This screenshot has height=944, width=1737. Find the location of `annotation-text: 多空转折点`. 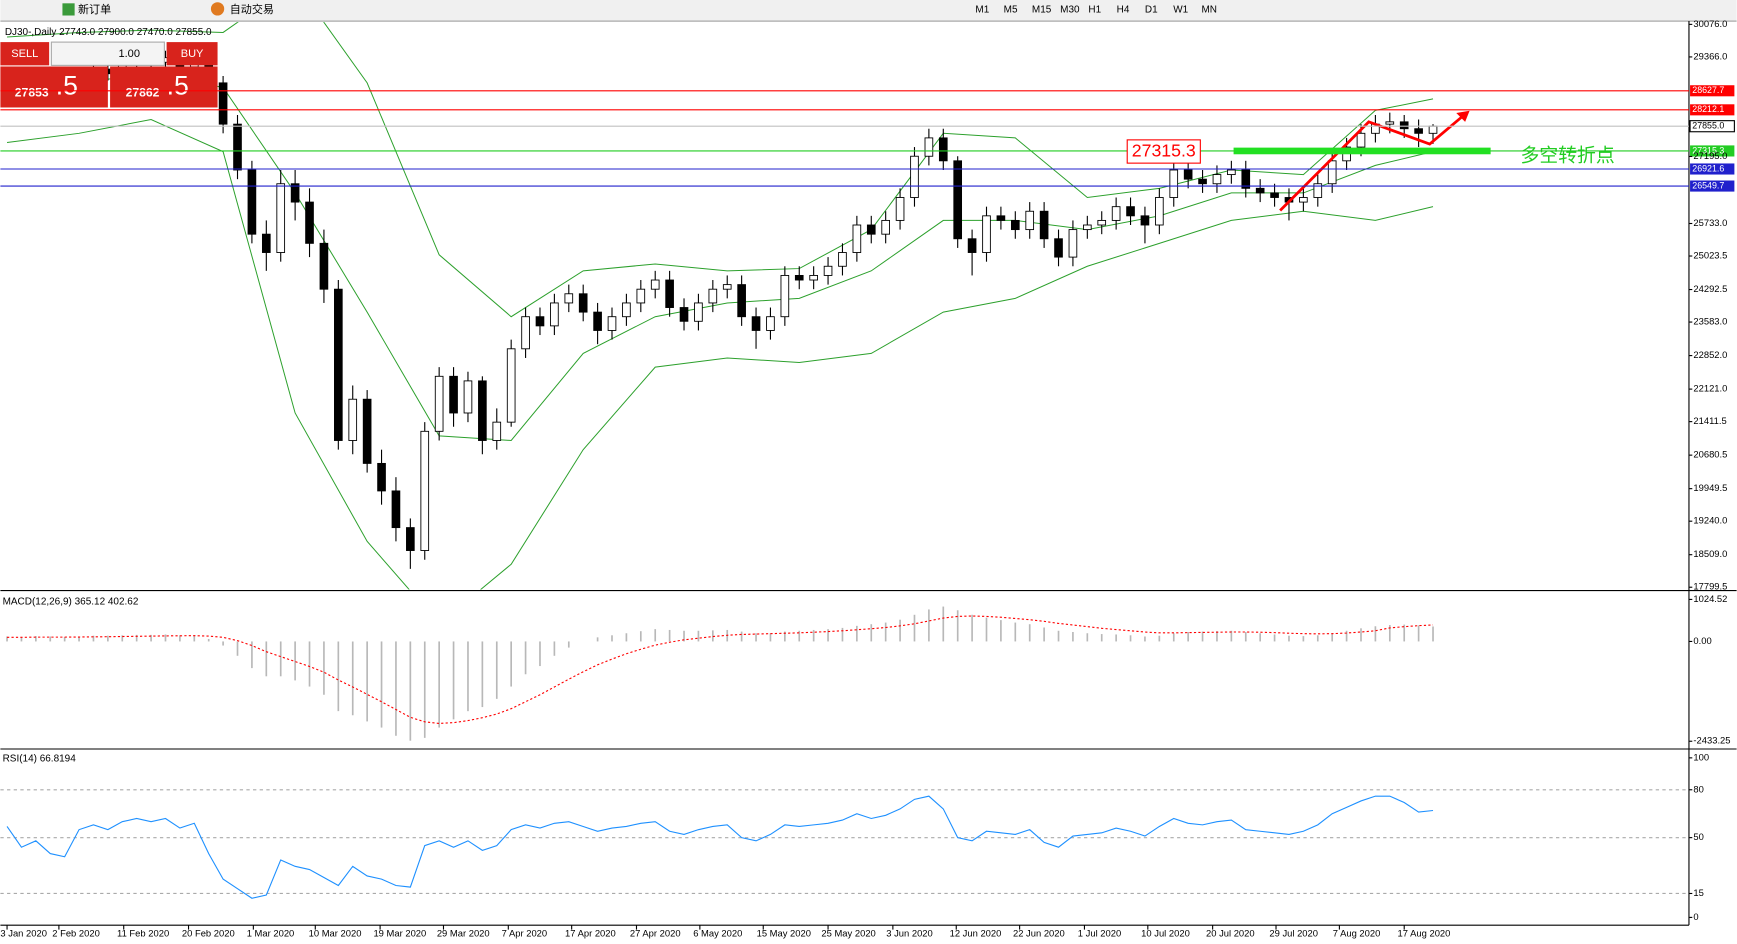

annotation-text: 多空转折点 is located at coordinates (1568, 154).